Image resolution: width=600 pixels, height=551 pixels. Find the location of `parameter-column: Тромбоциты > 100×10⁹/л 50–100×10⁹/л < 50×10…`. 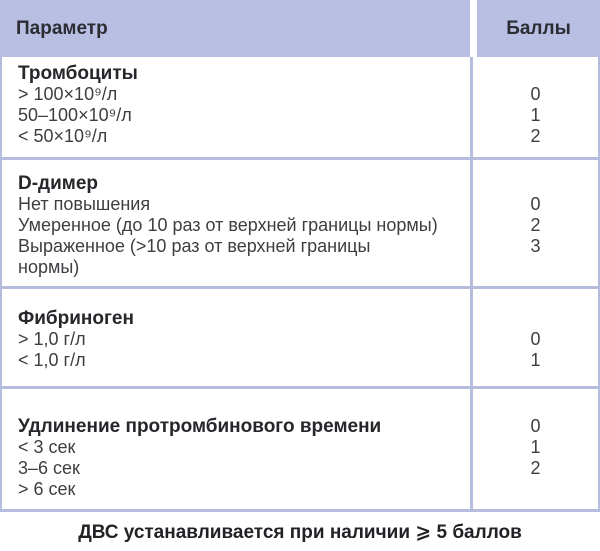

parameter-column: Тромбоциты > 100×10⁹/л 50–100×10⁹/л < 50×10… is located at coordinates (236, 107).